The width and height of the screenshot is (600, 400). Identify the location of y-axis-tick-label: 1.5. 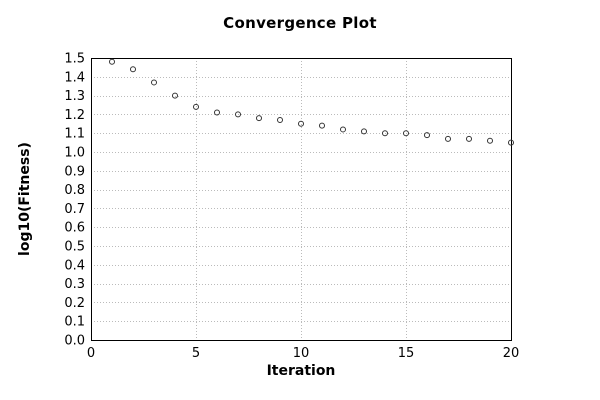
(74, 59).